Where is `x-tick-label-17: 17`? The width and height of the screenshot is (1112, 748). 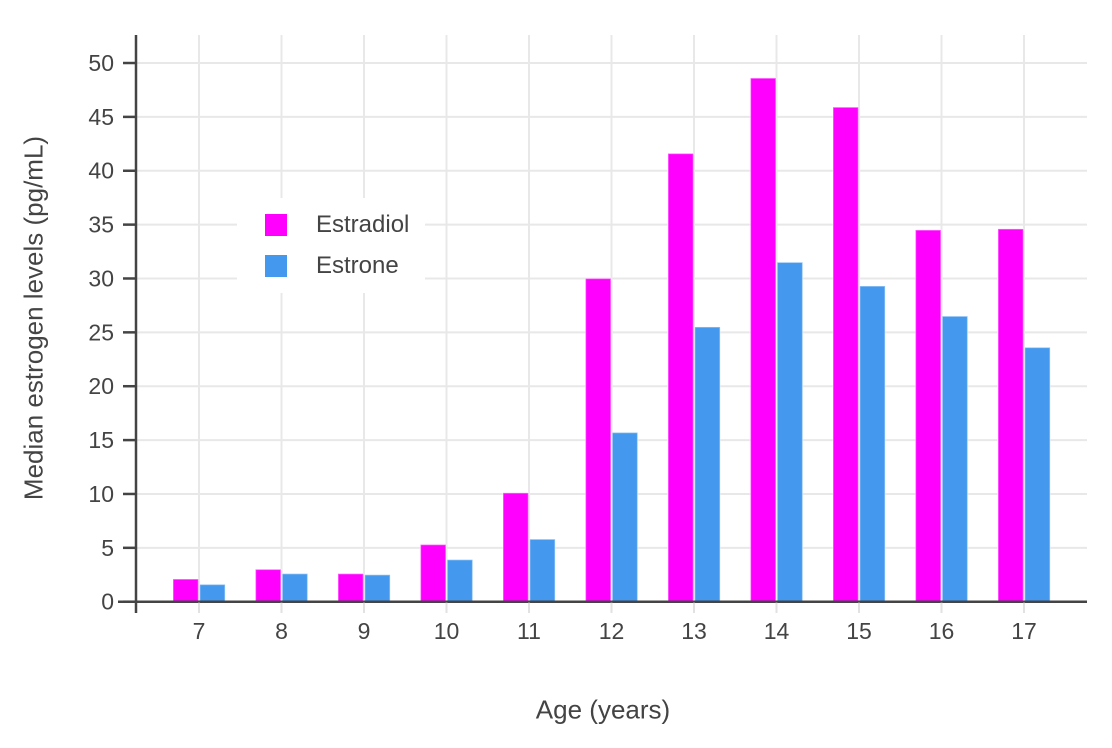 x-tick-label-17: 17 is located at coordinates (1024, 631).